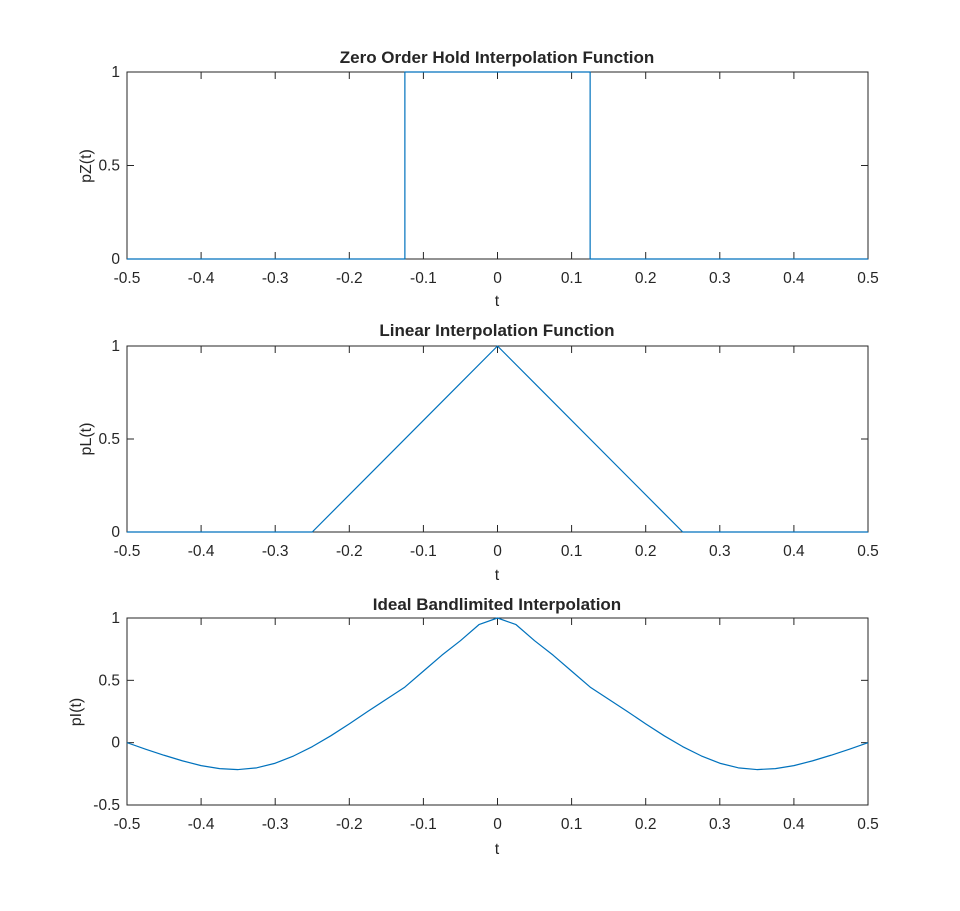 This screenshot has height=911, width=960. I want to click on chart-title: Zero Order Hold Interpolation Function, so click(497, 57).